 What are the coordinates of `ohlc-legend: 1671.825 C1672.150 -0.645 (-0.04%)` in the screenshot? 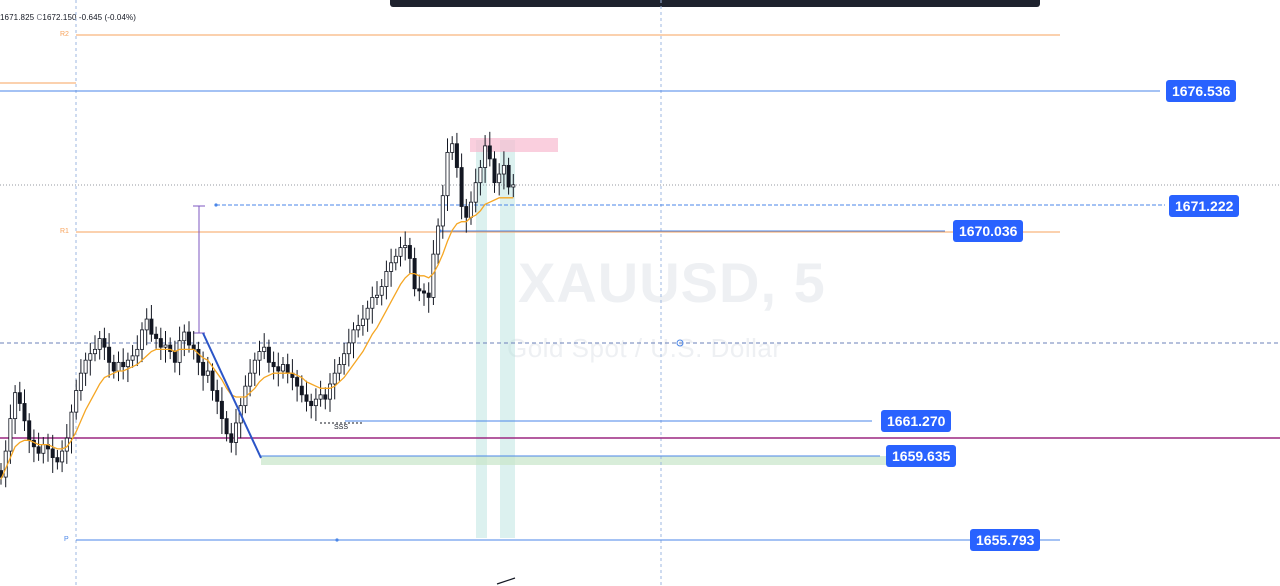 It's located at (68, 17).